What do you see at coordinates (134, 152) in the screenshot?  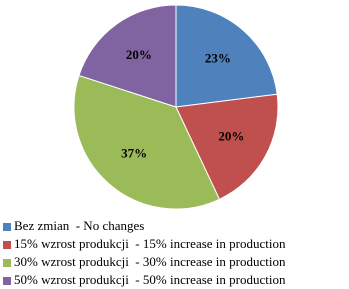 I see `data-label: 37%` at bounding box center [134, 152].